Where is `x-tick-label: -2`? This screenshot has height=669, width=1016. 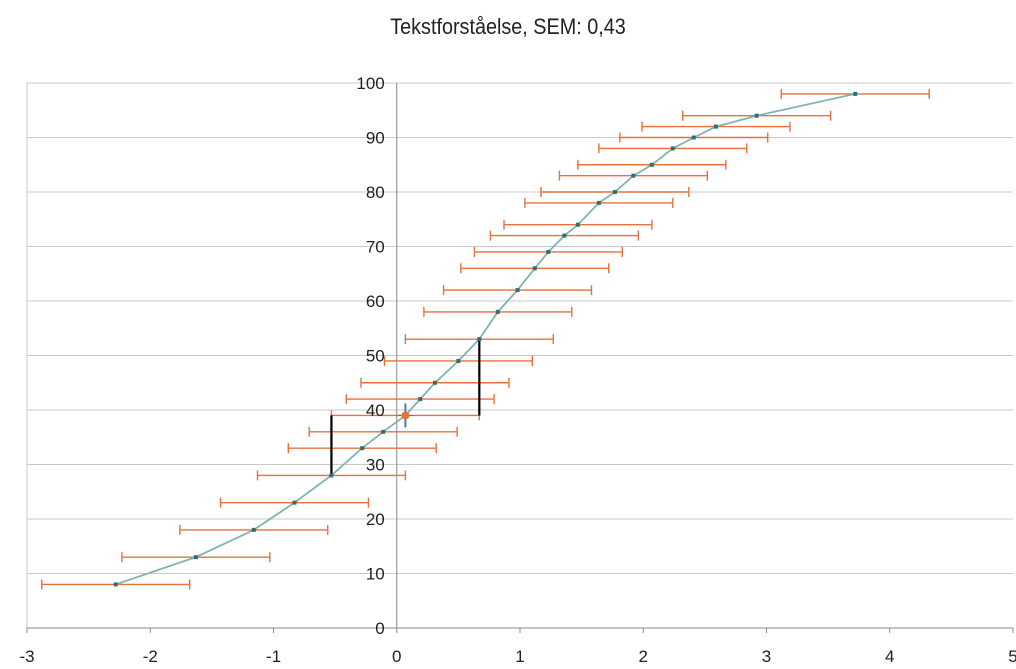 x-tick-label: -2 is located at coordinates (150, 656).